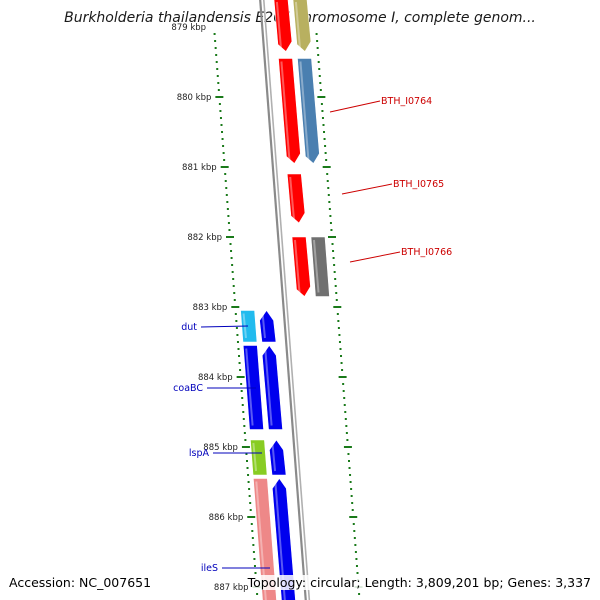 The width and height of the screenshot is (600, 600). What do you see at coordinates (220, 448) in the screenshot?
I see `kbp-label: 885 kbp` at bounding box center [220, 448].